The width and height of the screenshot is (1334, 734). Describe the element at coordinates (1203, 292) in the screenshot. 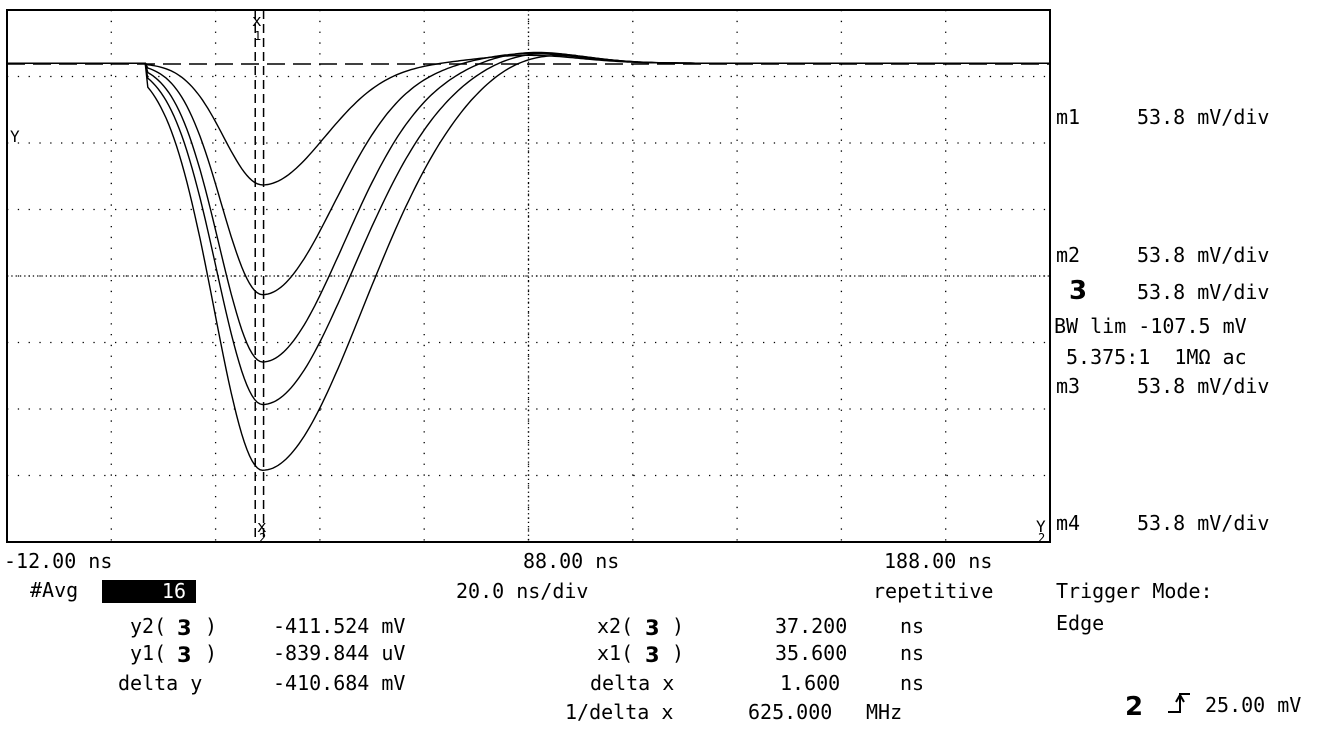

I see `channel-3-scale: 53.8 mV/div` at that location.